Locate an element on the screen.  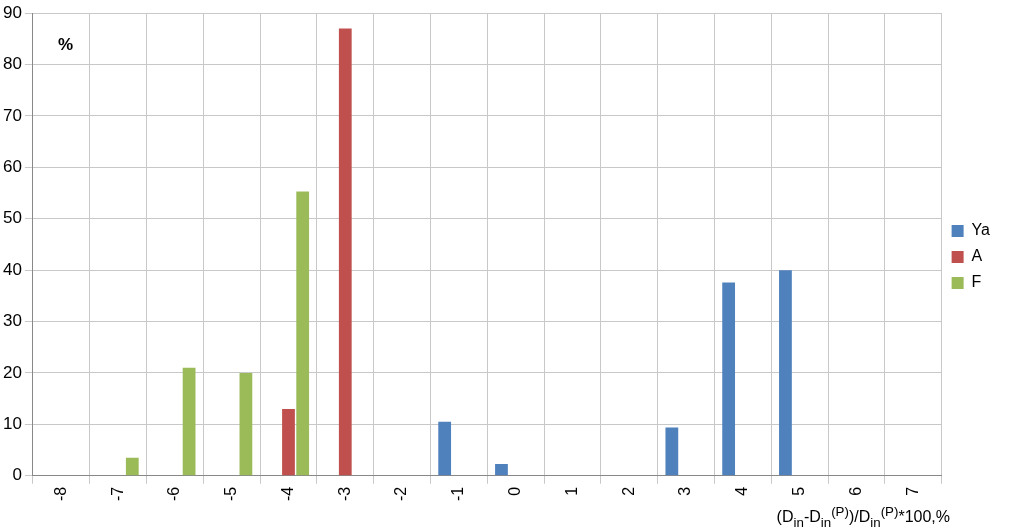
x-tick-label: -7 is located at coordinates (117, 494).